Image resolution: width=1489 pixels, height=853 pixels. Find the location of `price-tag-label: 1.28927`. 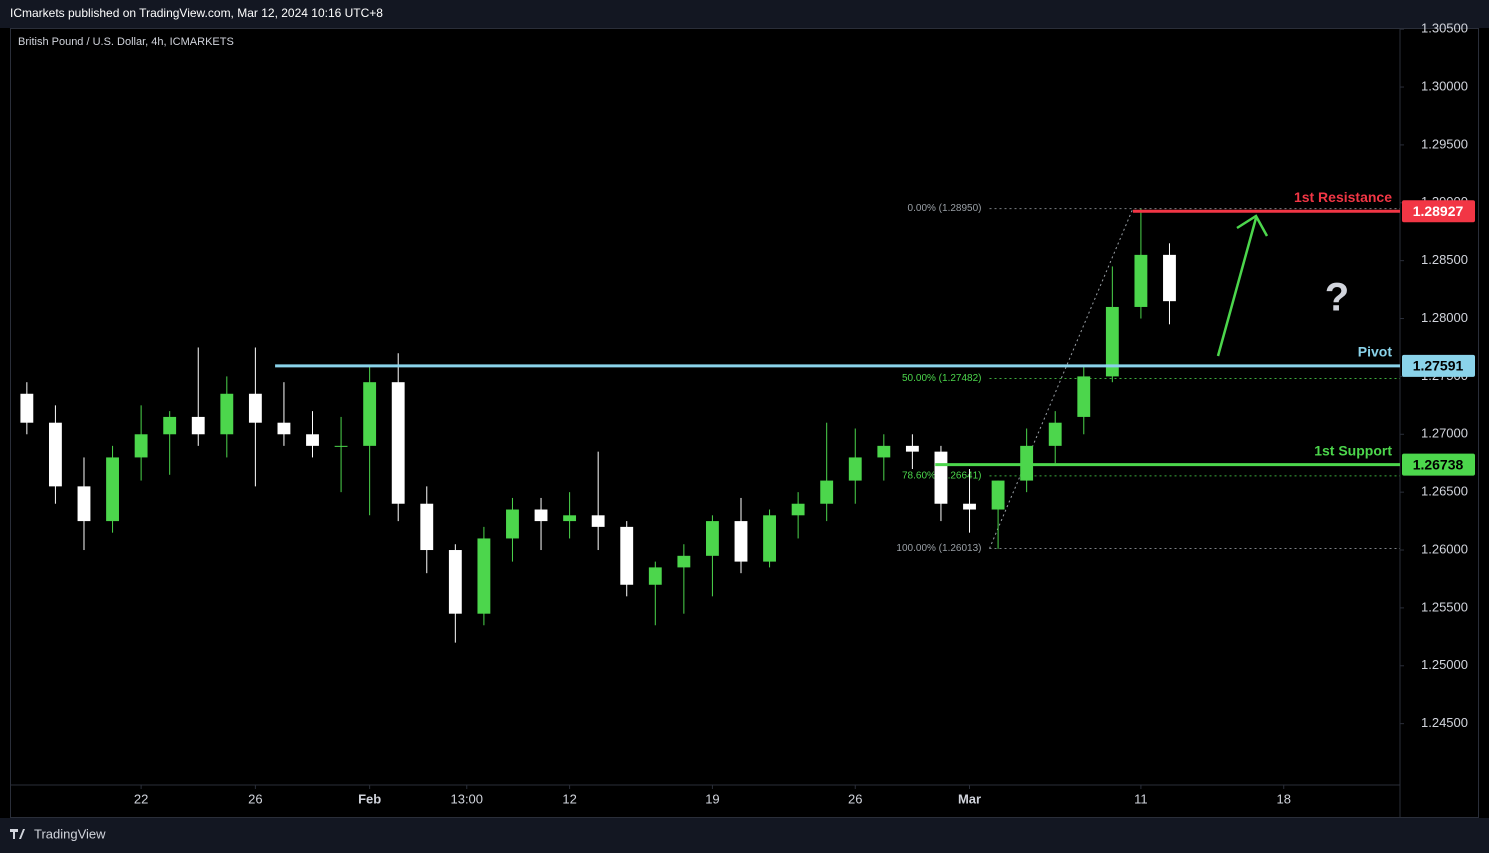

price-tag-label: 1.28927 is located at coordinates (1438, 211).